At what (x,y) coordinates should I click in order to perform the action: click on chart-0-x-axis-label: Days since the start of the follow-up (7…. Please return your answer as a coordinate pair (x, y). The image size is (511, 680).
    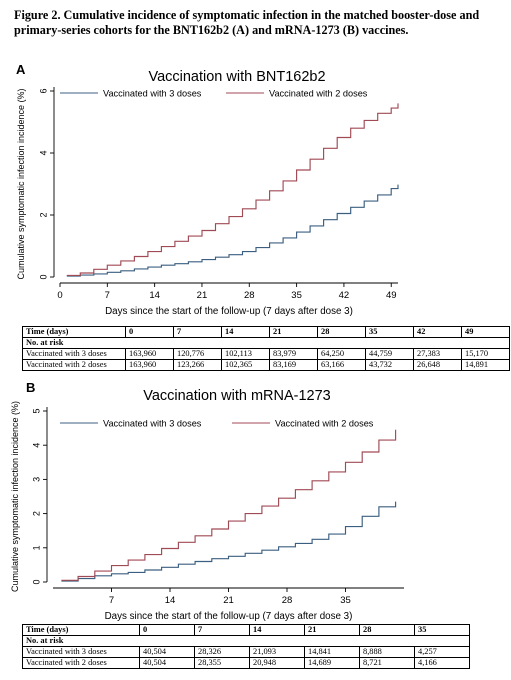
    Looking at the image, I should click on (229, 311).